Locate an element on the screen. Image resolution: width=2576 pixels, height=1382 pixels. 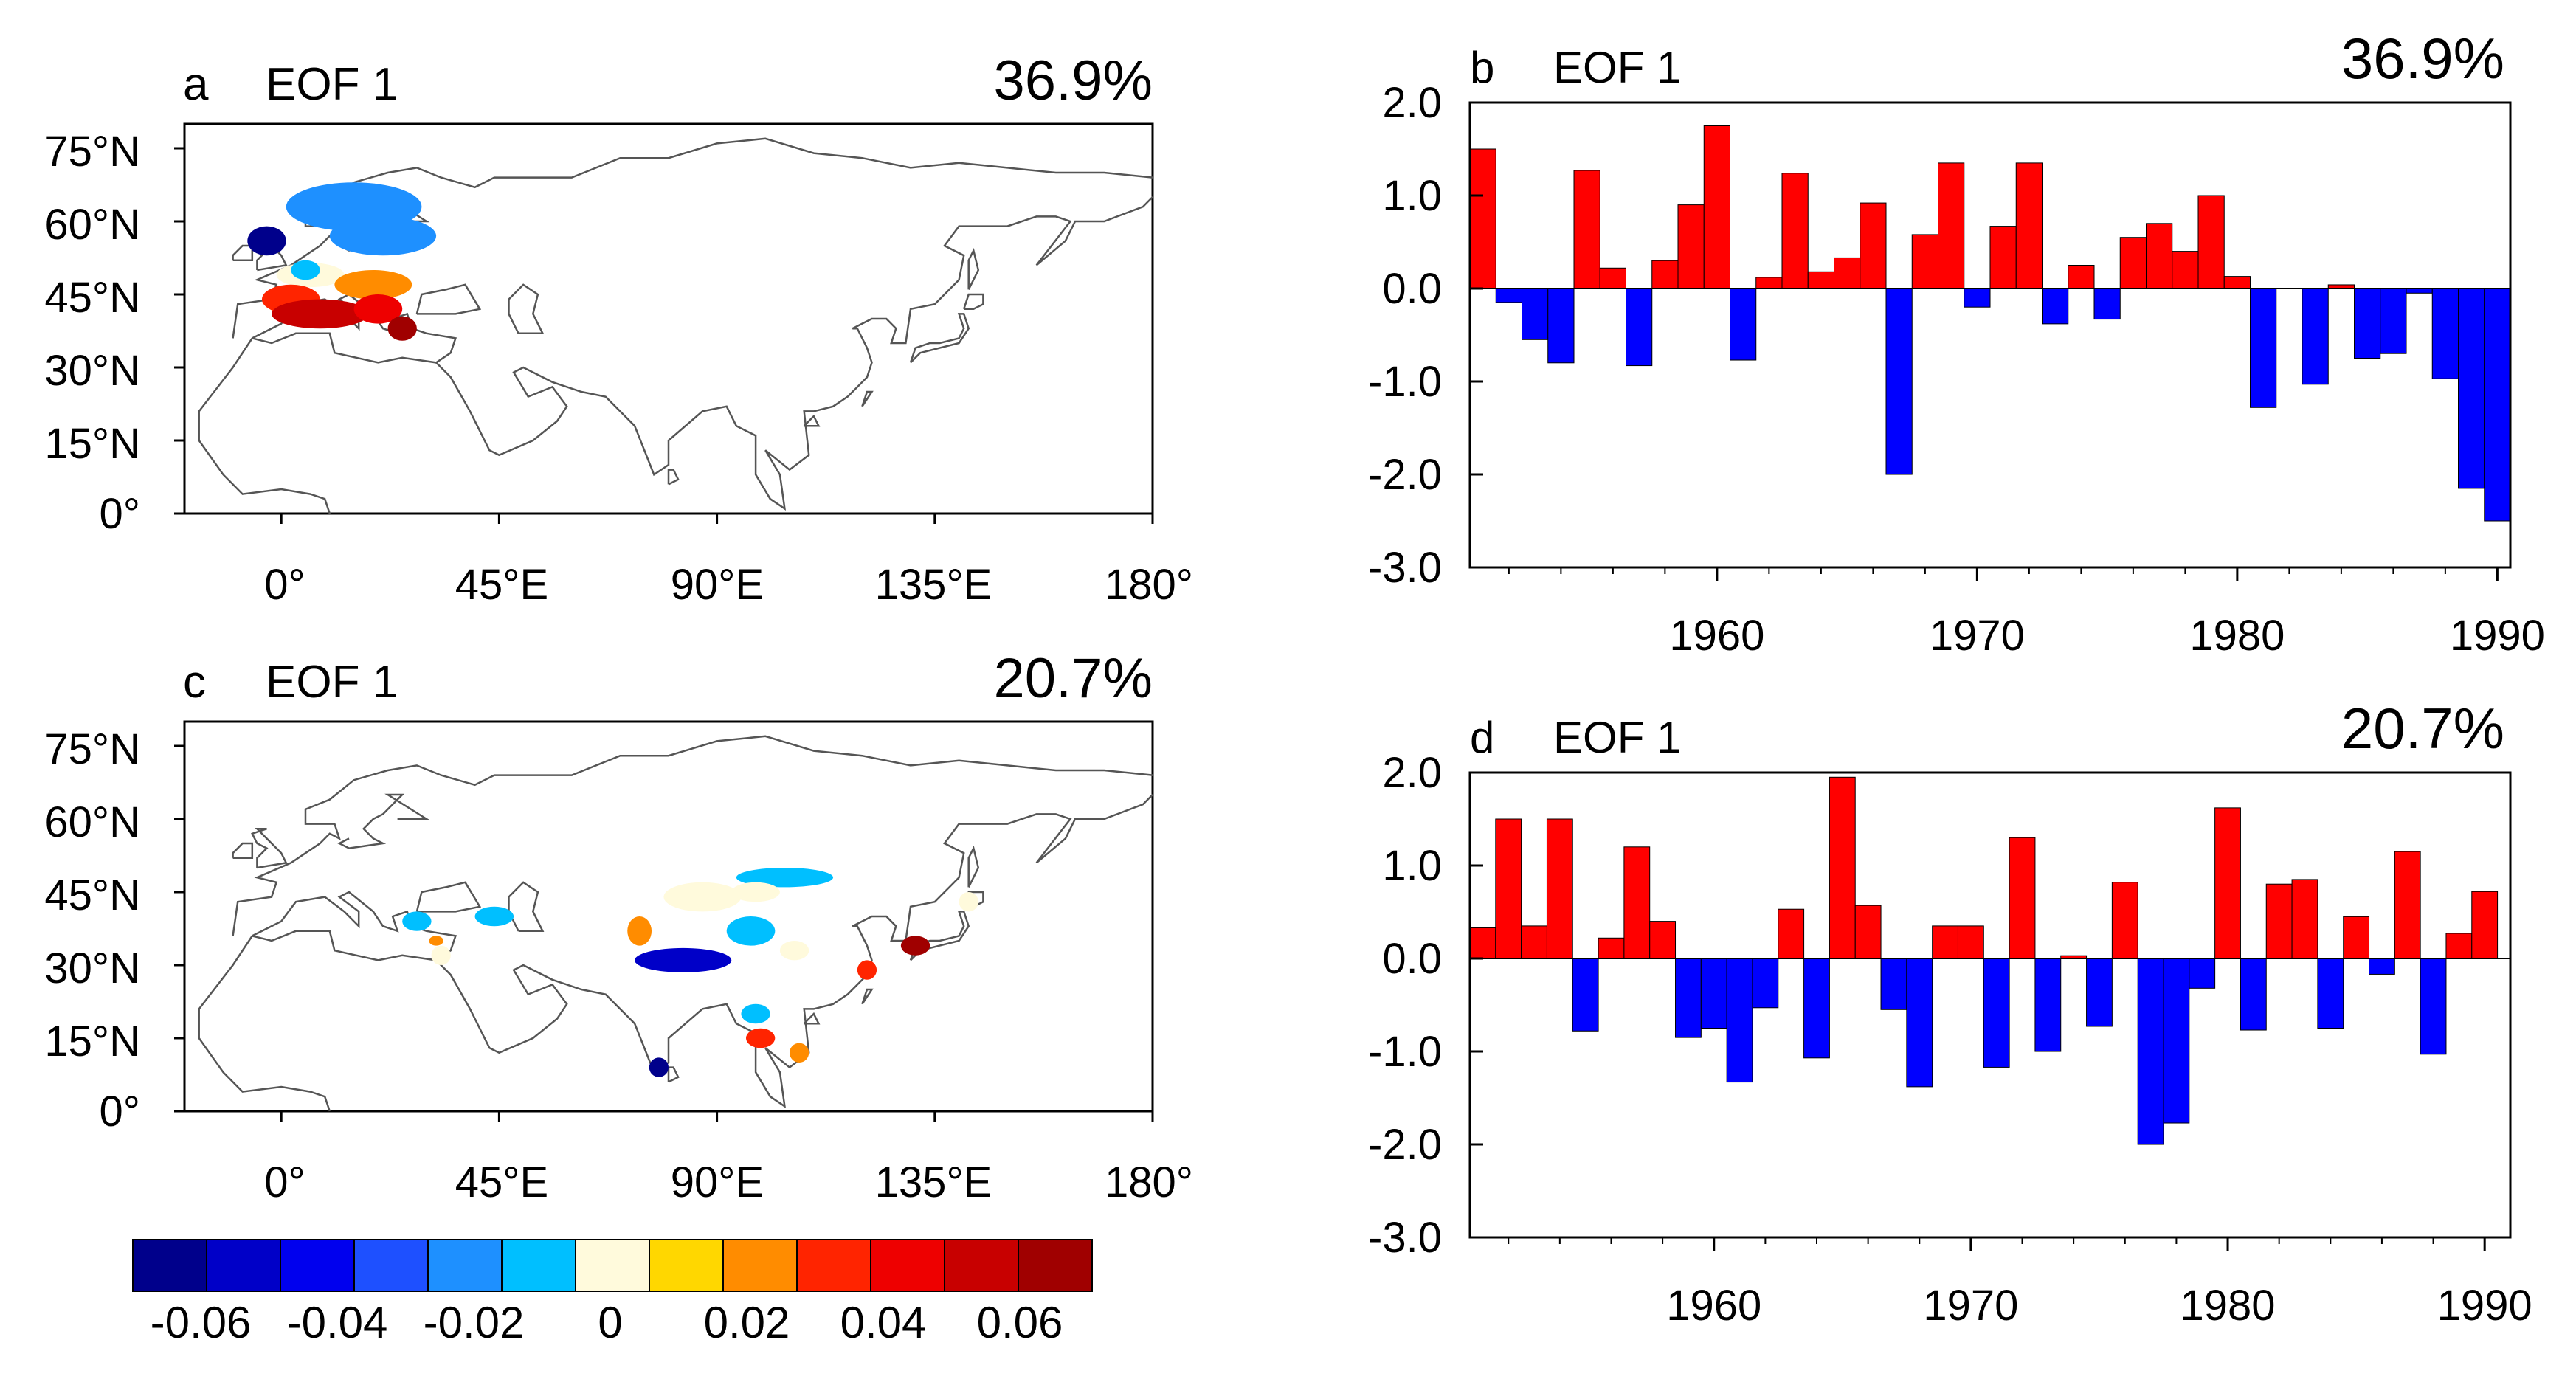
colorbar-tick: -0.02 is located at coordinates (474, 1322).